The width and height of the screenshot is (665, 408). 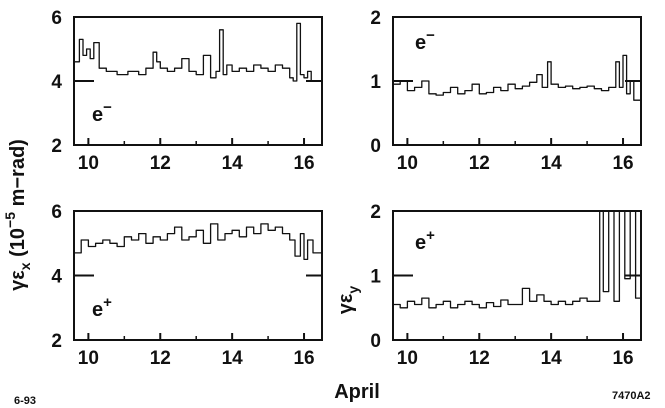 What do you see at coordinates (18, 245) in the screenshot?
I see `ylabel-left-paren: (10` at bounding box center [18, 245].